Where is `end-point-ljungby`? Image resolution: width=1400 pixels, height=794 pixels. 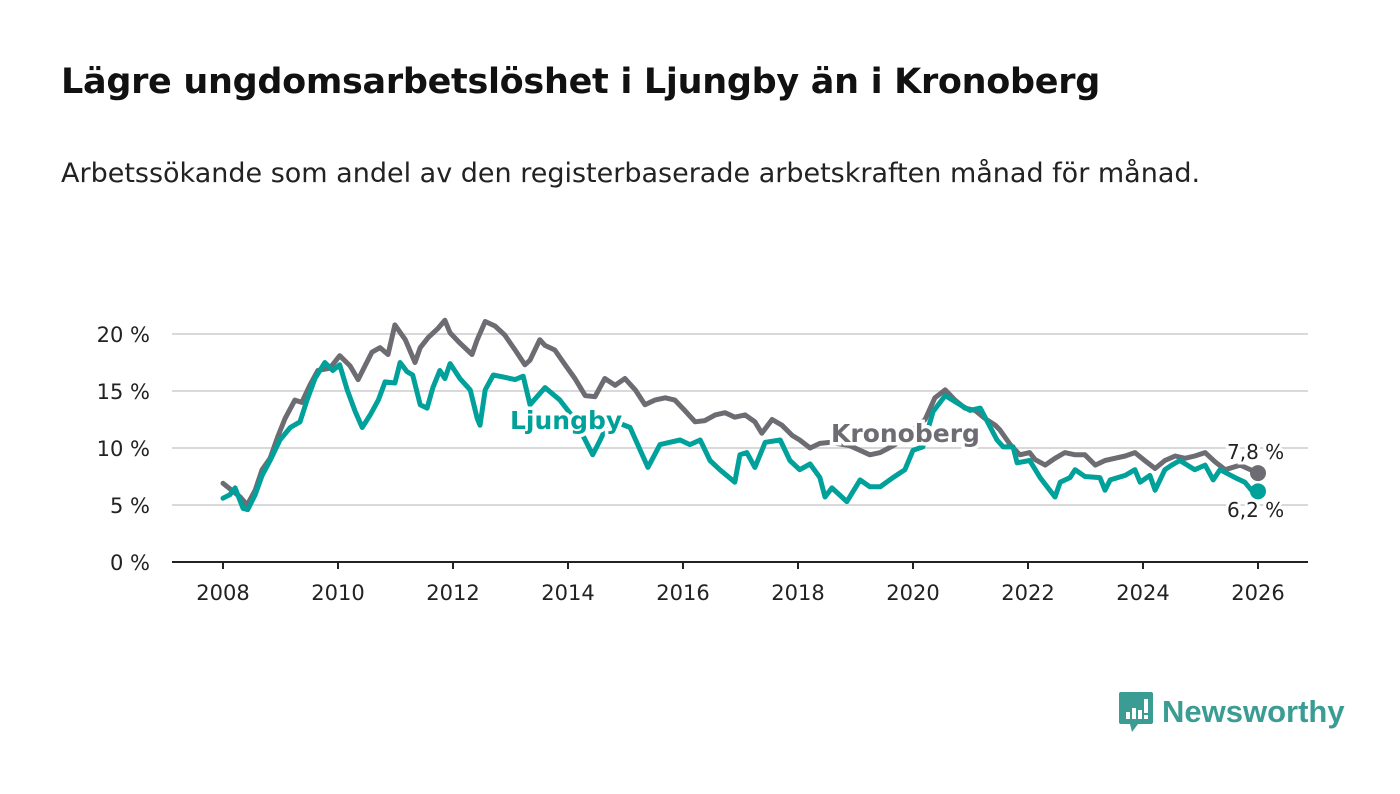
end-point-ljungby is located at coordinates (1258, 491).